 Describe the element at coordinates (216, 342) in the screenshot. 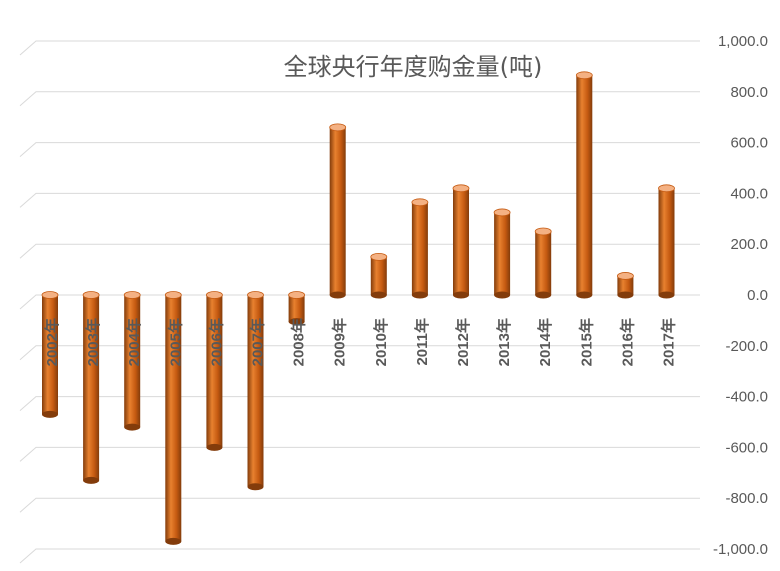

I see `x-tick-label: 2006年` at that location.